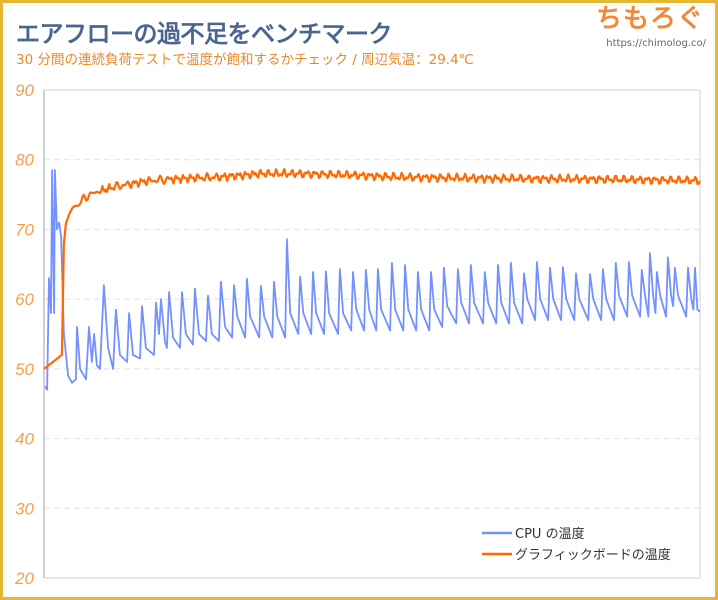 Image resolution: width=718 pixels, height=600 pixels. What do you see at coordinates (24, 160) in the screenshot?
I see `y-tick-label: 80` at bounding box center [24, 160].